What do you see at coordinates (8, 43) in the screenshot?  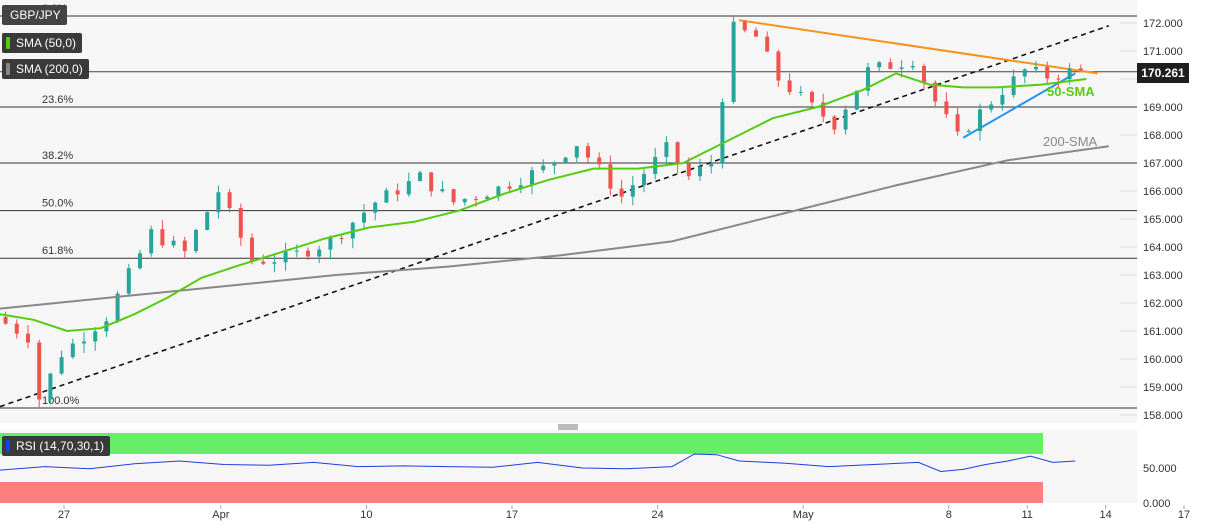 I see `sma50-swatch` at bounding box center [8, 43].